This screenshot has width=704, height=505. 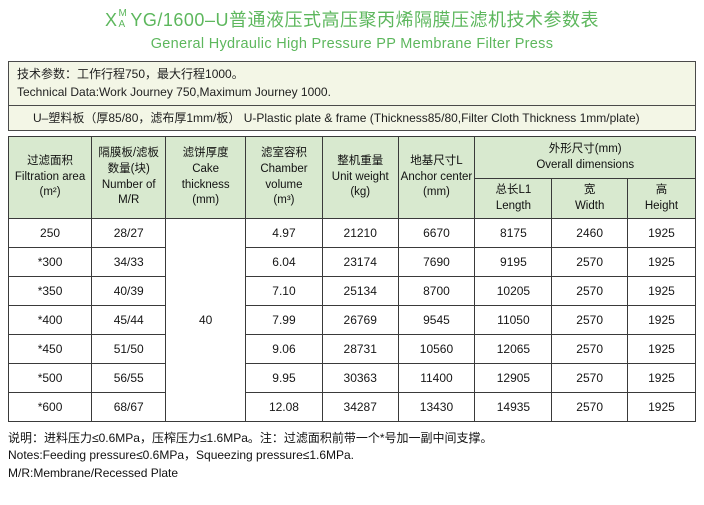 What do you see at coordinates (284, 291) in the screenshot?
I see `table-cell: 7.10` at bounding box center [284, 291].